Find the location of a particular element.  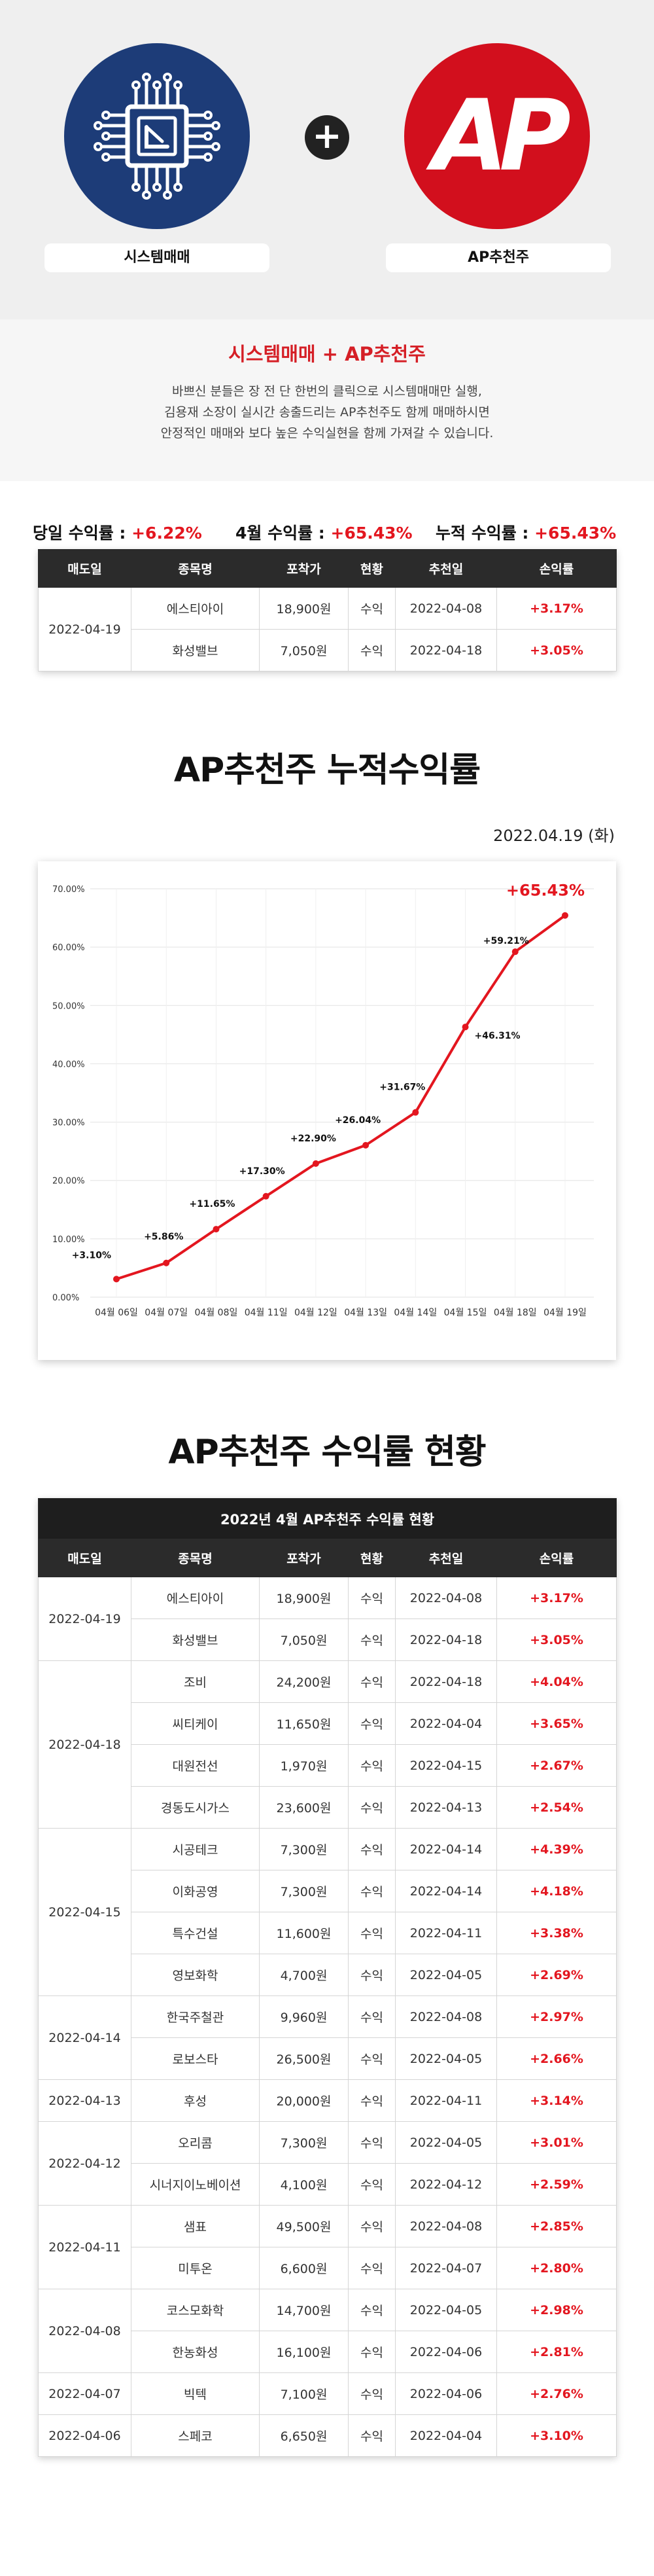

status-table-caption: 2022년 4월 AP추천주 수익률 현황 is located at coordinates (327, 1518).